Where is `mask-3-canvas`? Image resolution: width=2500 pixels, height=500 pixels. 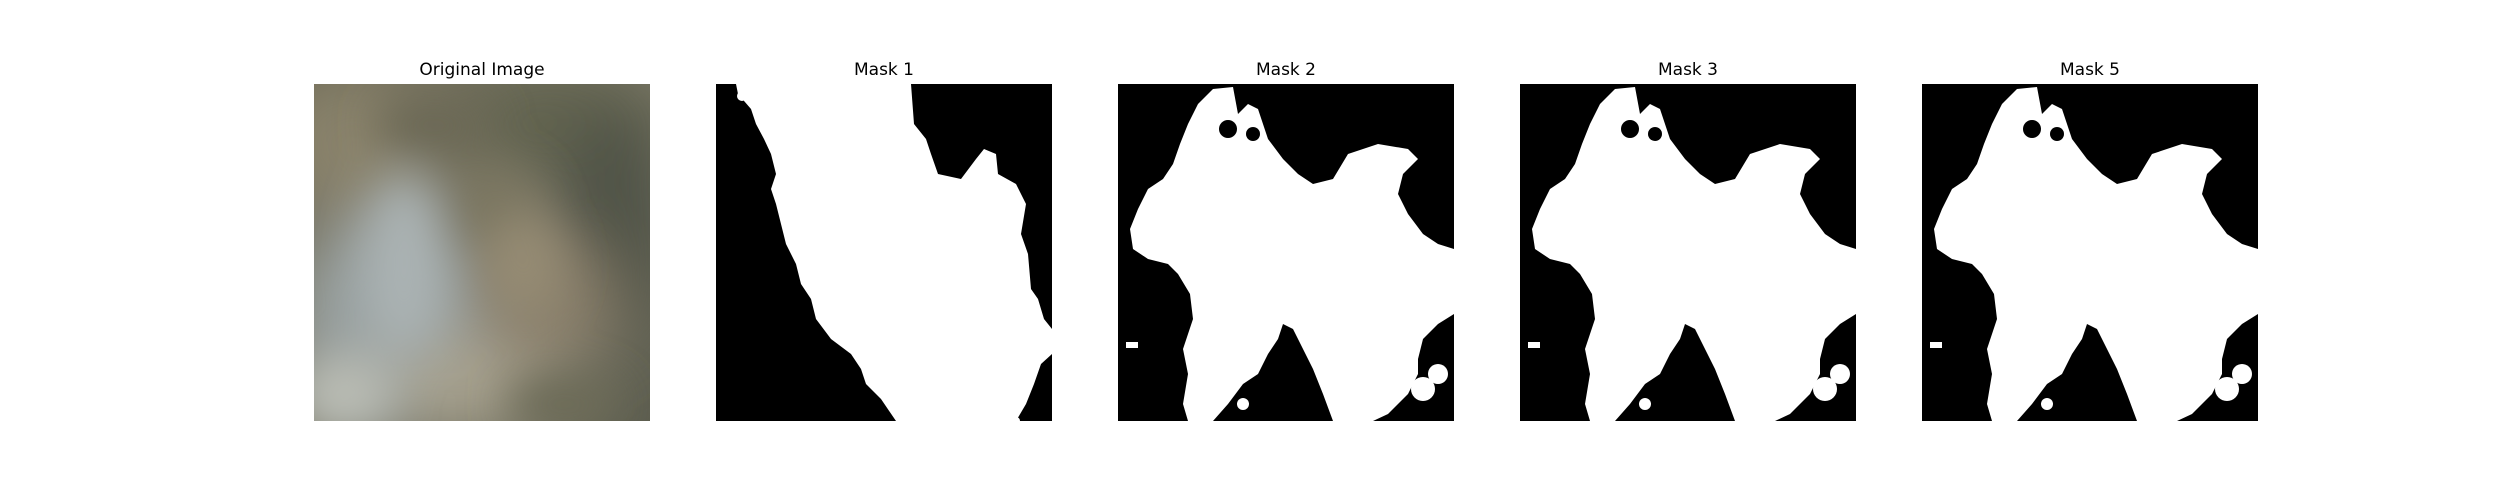
mask-3-canvas is located at coordinates (1688, 252).